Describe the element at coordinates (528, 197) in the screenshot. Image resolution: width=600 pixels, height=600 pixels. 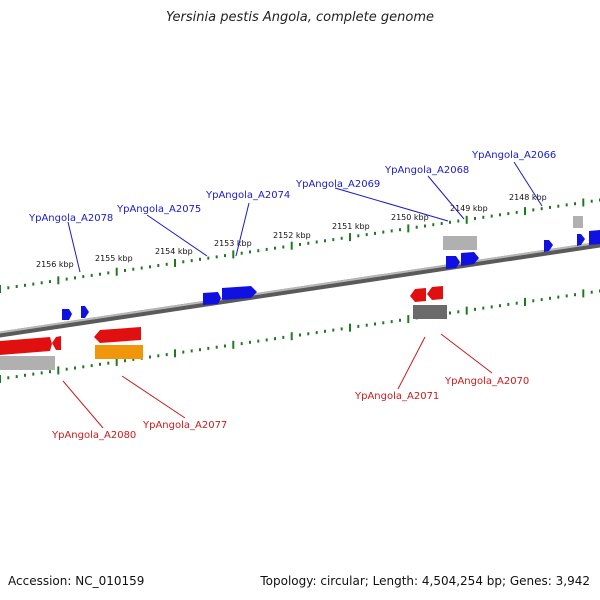
I see `kbp-label: 2148 kbp` at that location.